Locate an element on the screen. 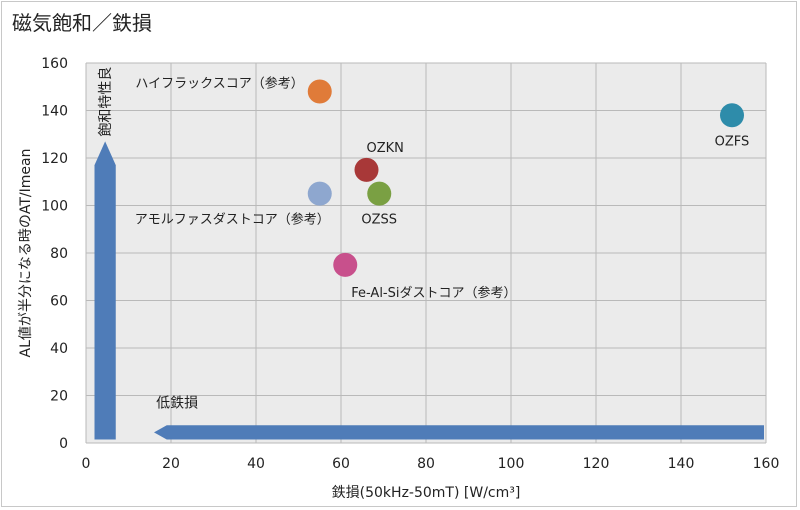  y-tick-label: 140 is located at coordinates (54, 112).